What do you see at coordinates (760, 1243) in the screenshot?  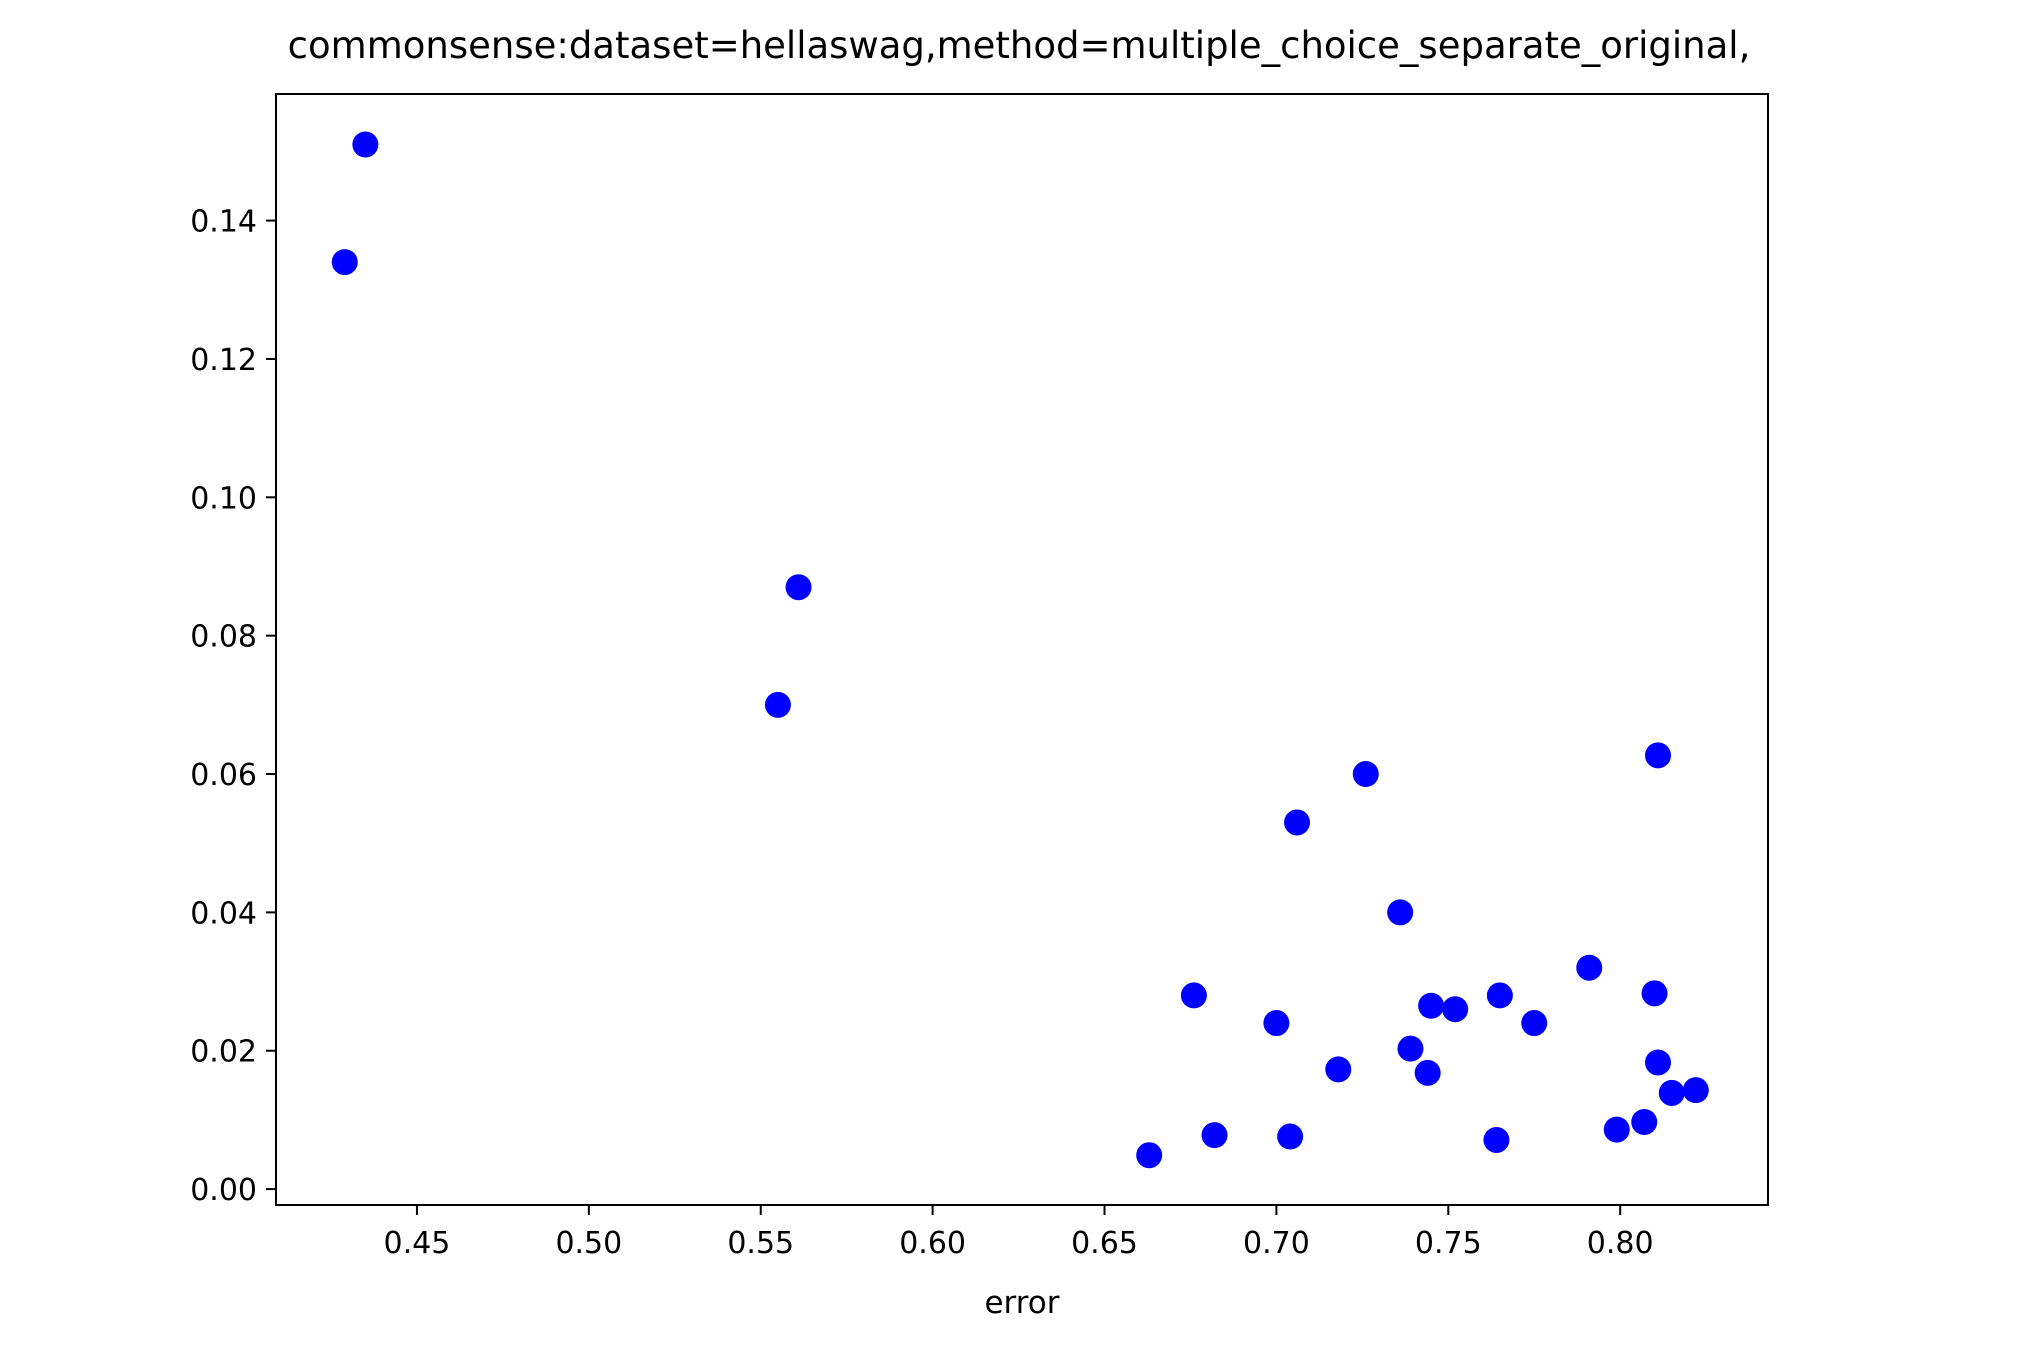 I see `x-tick-label: 0.55` at bounding box center [760, 1243].